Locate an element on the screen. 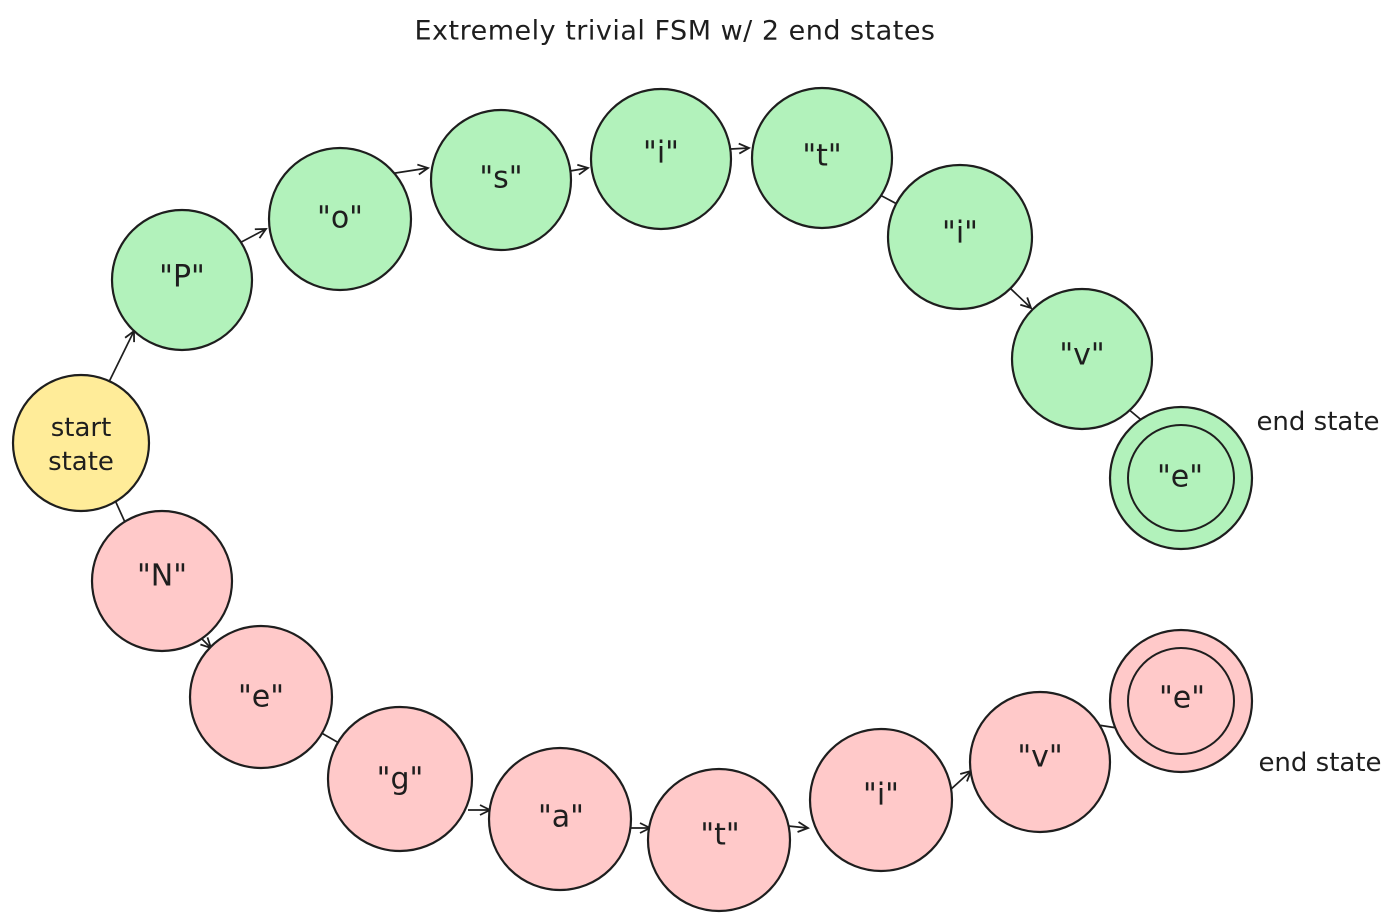 The image size is (1395, 920). state-node-g: "g" is located at coordinates (400, 779).